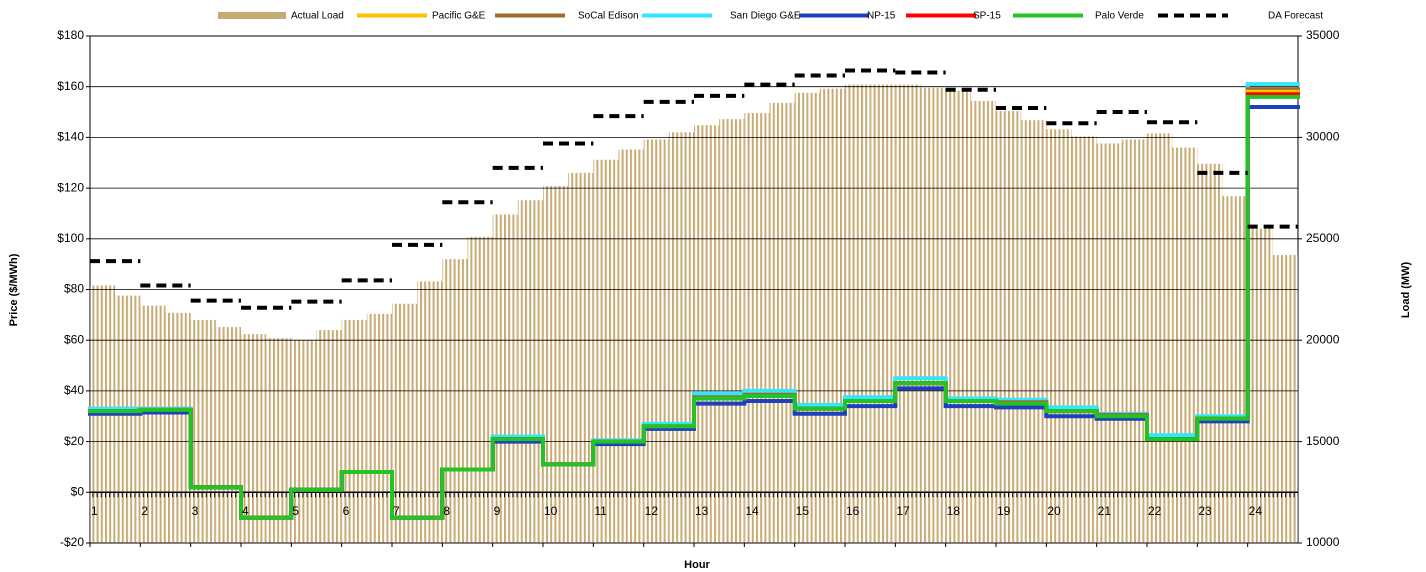  I want to click on x-tick-label: 6, so click(346, 511).